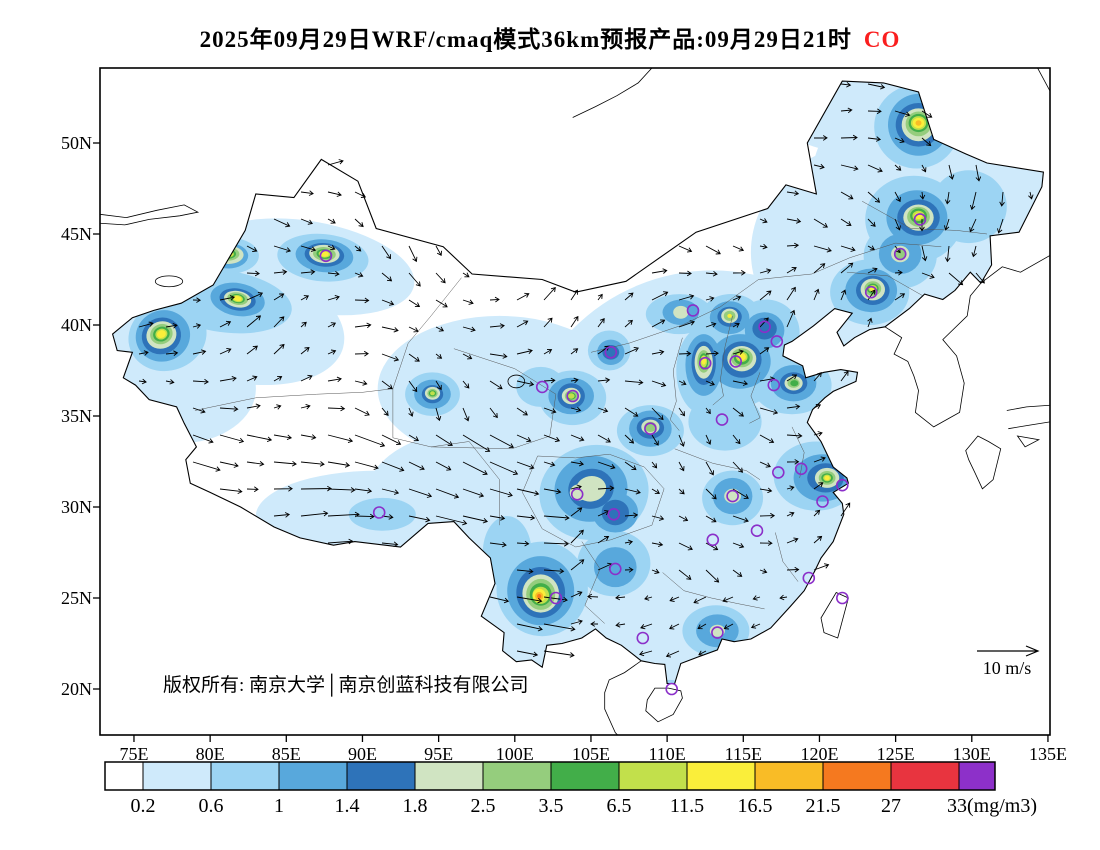 This screenshot has width=1100, height=850. I want to click on legend-tick-label: 21.5, so click(823, 806).